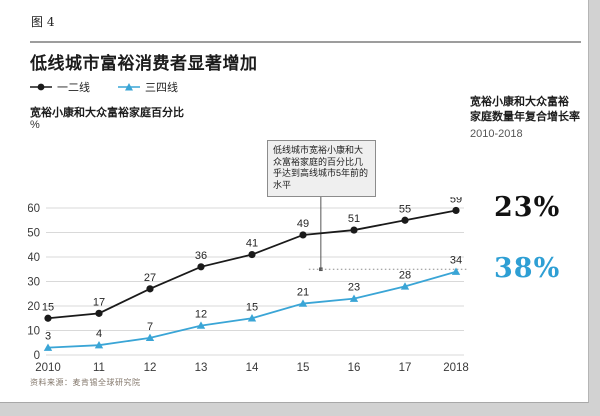 The height and width of the screenshot is (416, 600). What do you see at coordinates (35, 125) in the screenshot?
I see `y-axis-unit: %` at bounding box center [35, 125].